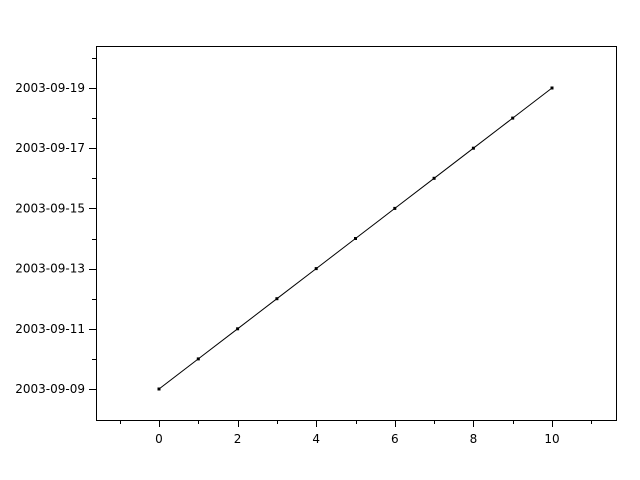 The image size is (640, 480). Describe the element at coordinates (395, 439) in the screenshot. I see `x-tick-label: 6` at that location.